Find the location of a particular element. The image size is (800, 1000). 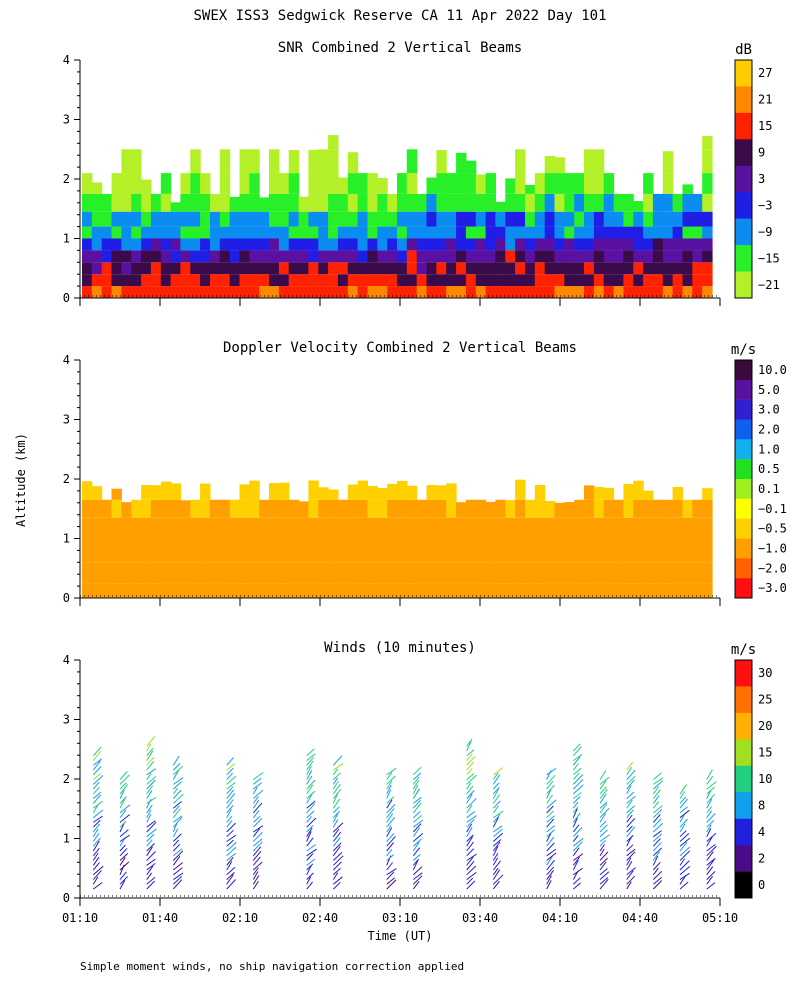

colorbar-label: 2.0 is located at coordinates (769, 429).